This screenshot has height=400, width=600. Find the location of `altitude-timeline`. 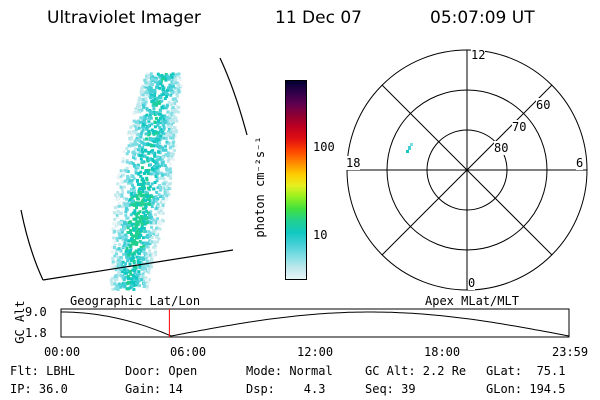

altitude-timeline is located at coordinates (315, 323).